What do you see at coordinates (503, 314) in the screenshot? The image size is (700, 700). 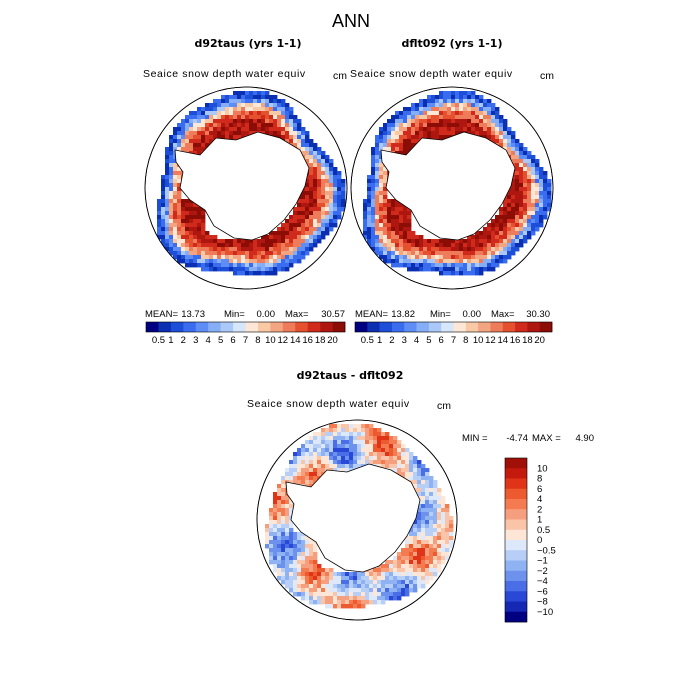 I see `max-label: Max=` at bounding box center [503, 314].